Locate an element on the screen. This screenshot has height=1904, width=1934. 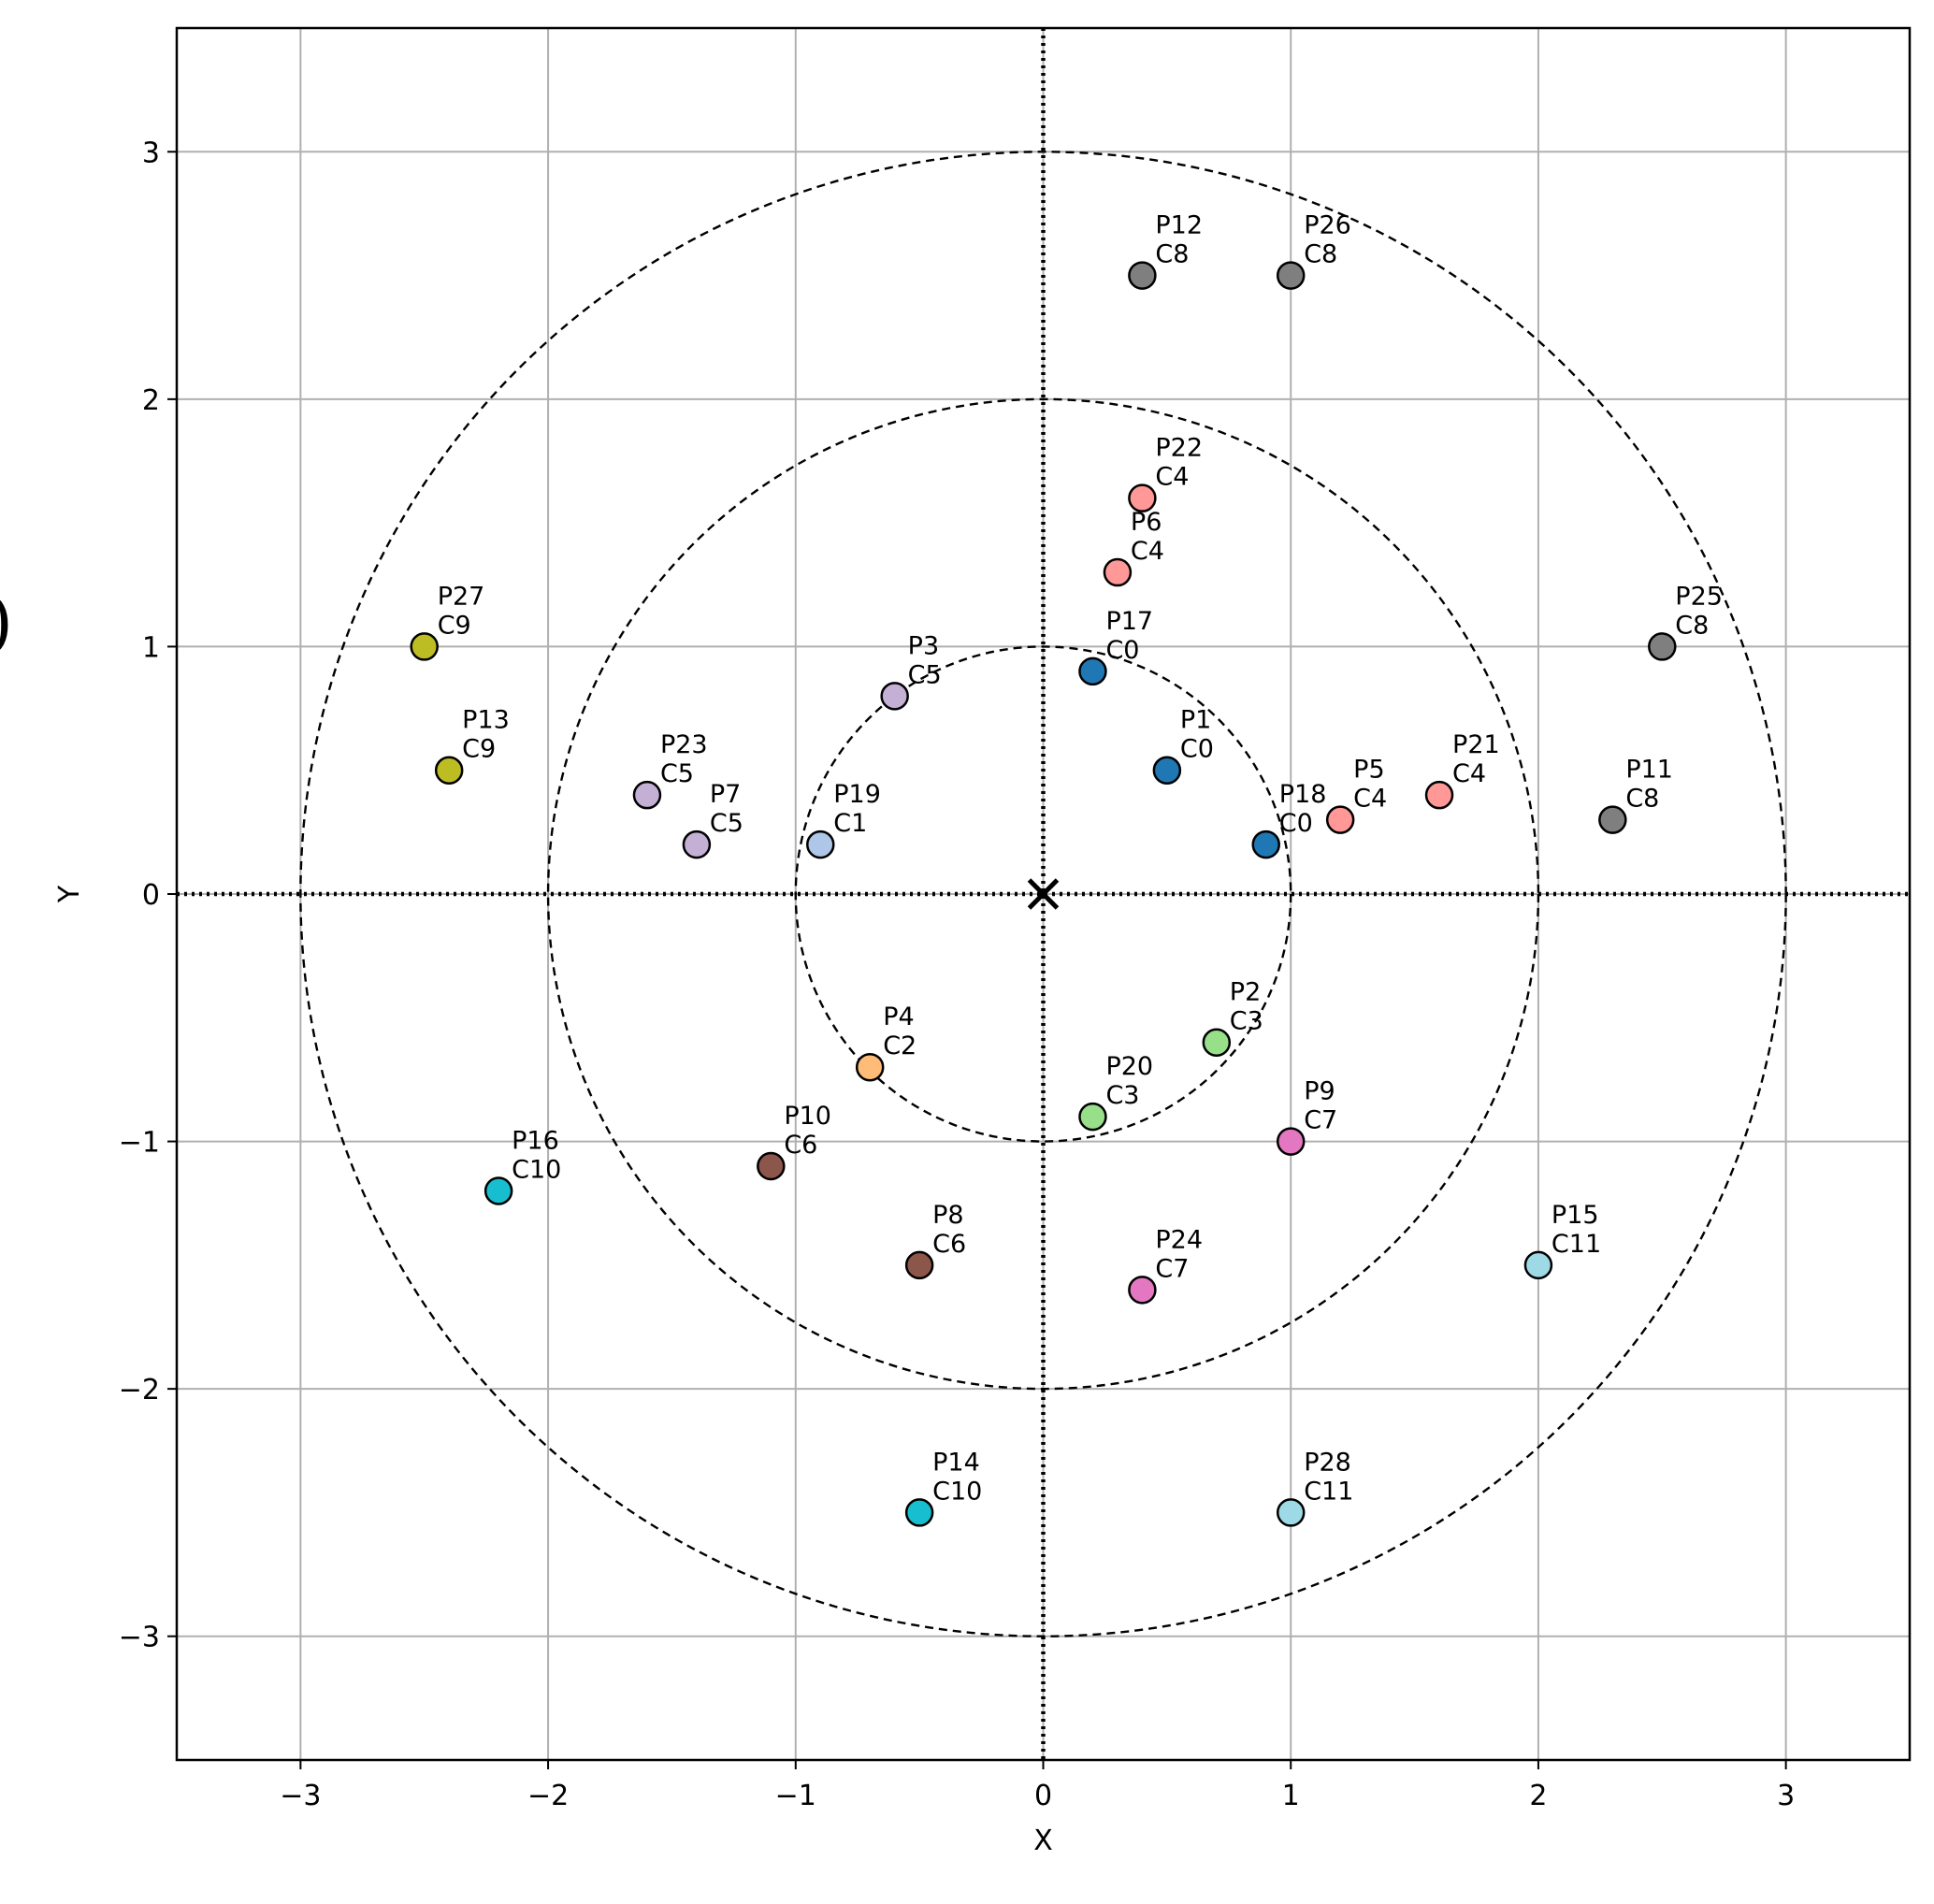
x-tick-label: −2 is located at coordinates (548, 1796).